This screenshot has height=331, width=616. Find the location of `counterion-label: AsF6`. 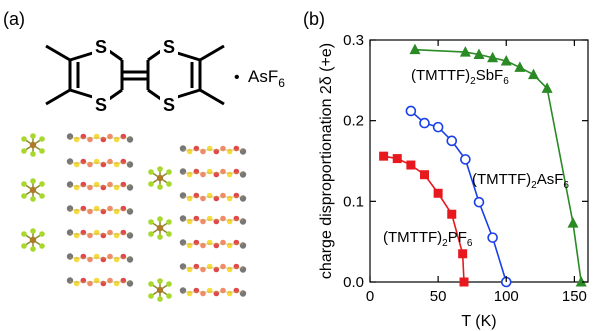

counterion-label: AsF6 is located at coordinates (266, 78).